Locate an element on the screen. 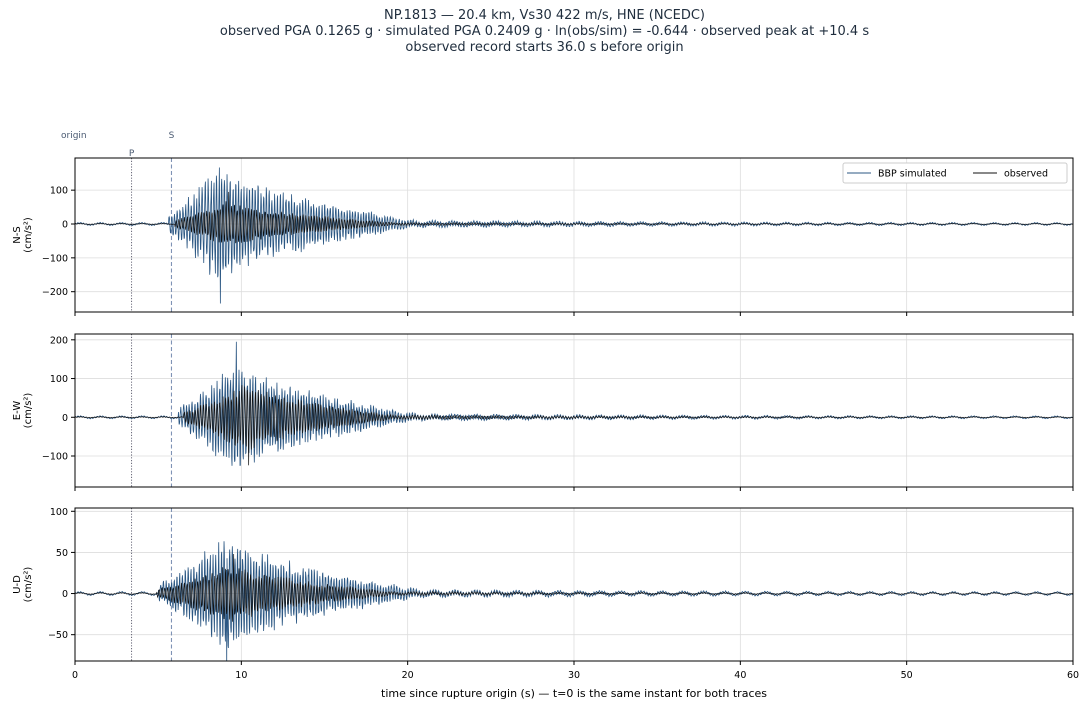 This screenshot has height=710, width=1089. x-tick-label: 60 is located at coordinates (1073, 675).